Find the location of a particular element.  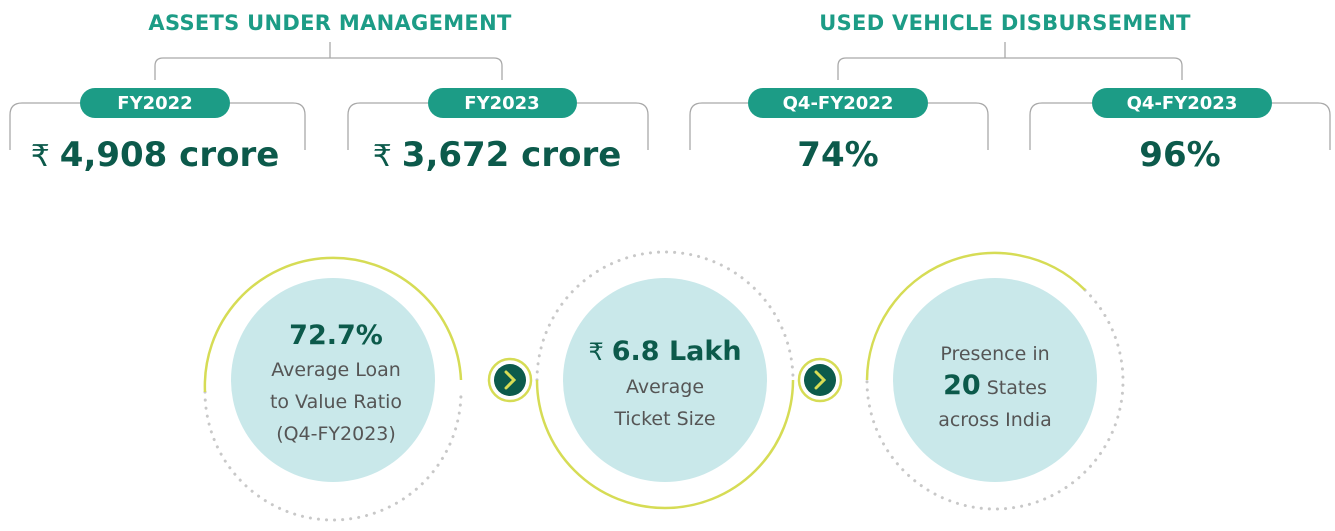

amount: 6.8 Lakh is located at coordinates (677, 351).